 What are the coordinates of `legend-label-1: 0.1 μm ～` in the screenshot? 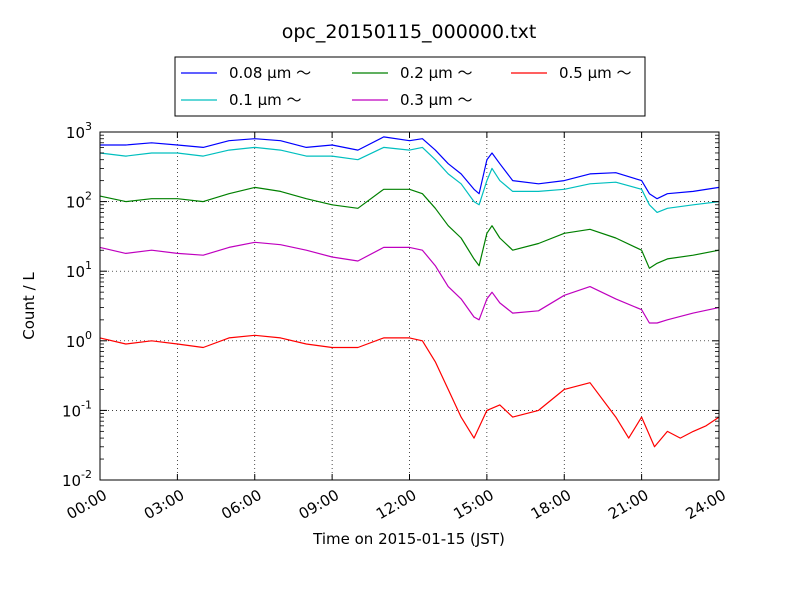 It's located at (265, 100).